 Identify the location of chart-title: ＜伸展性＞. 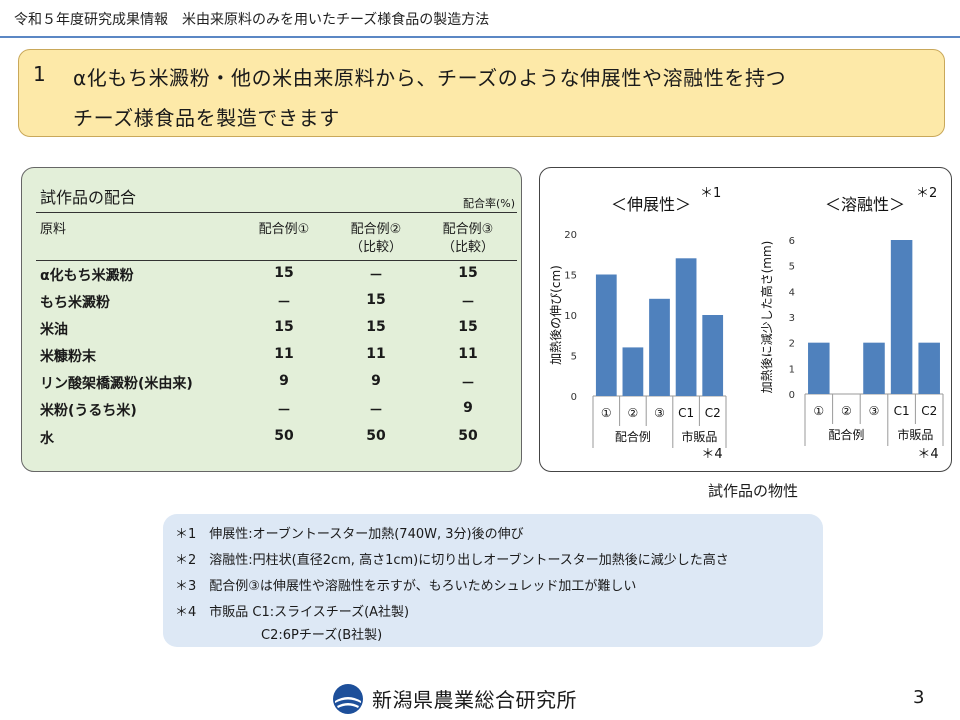
(651, 204).